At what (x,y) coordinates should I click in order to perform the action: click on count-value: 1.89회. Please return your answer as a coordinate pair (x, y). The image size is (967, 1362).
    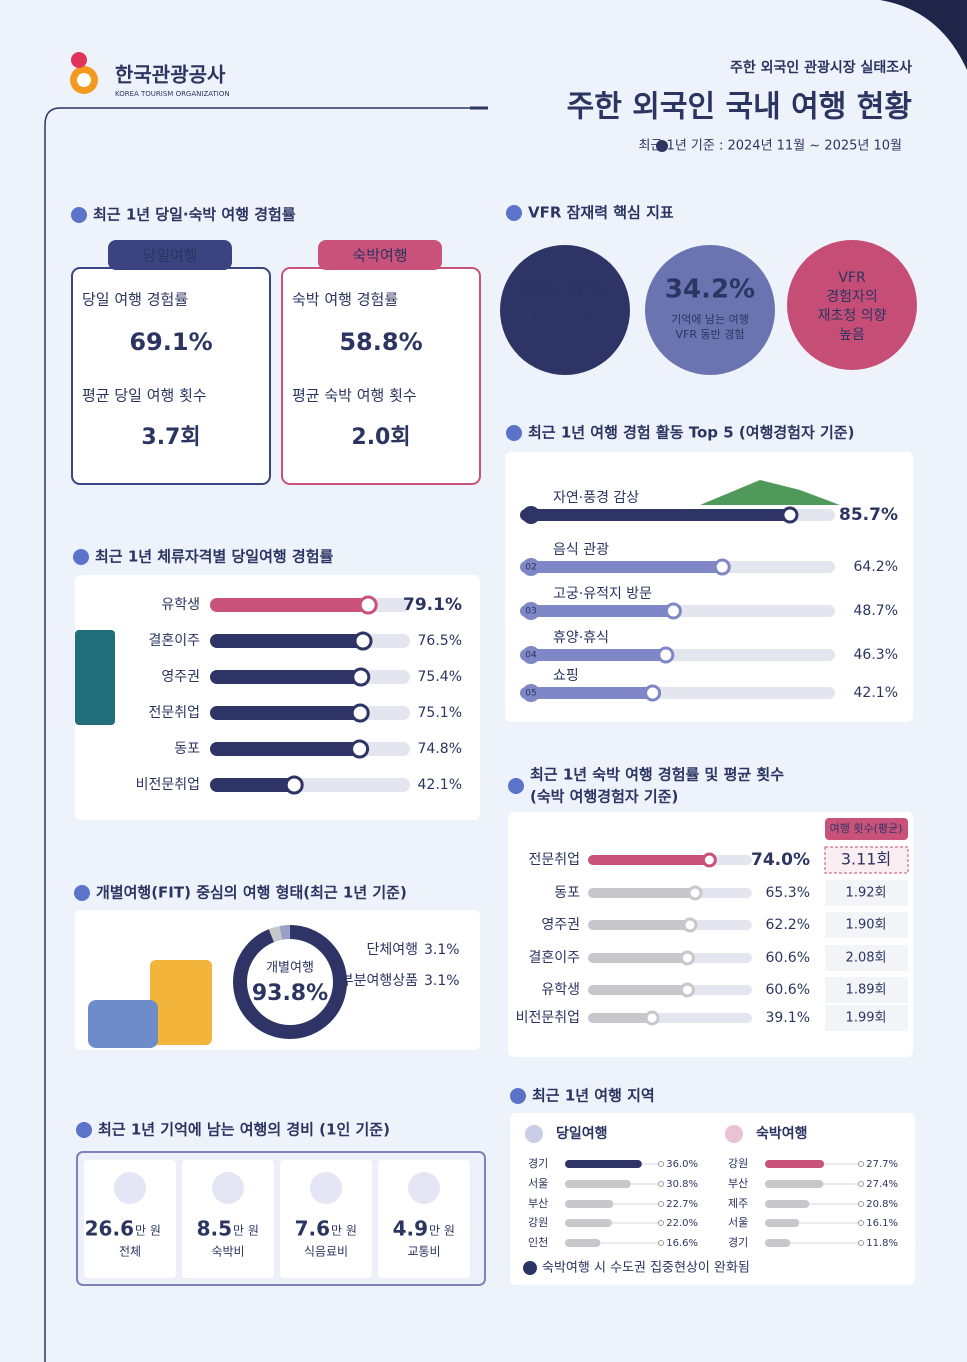
    Looking at the image, I should click on (866, 990).